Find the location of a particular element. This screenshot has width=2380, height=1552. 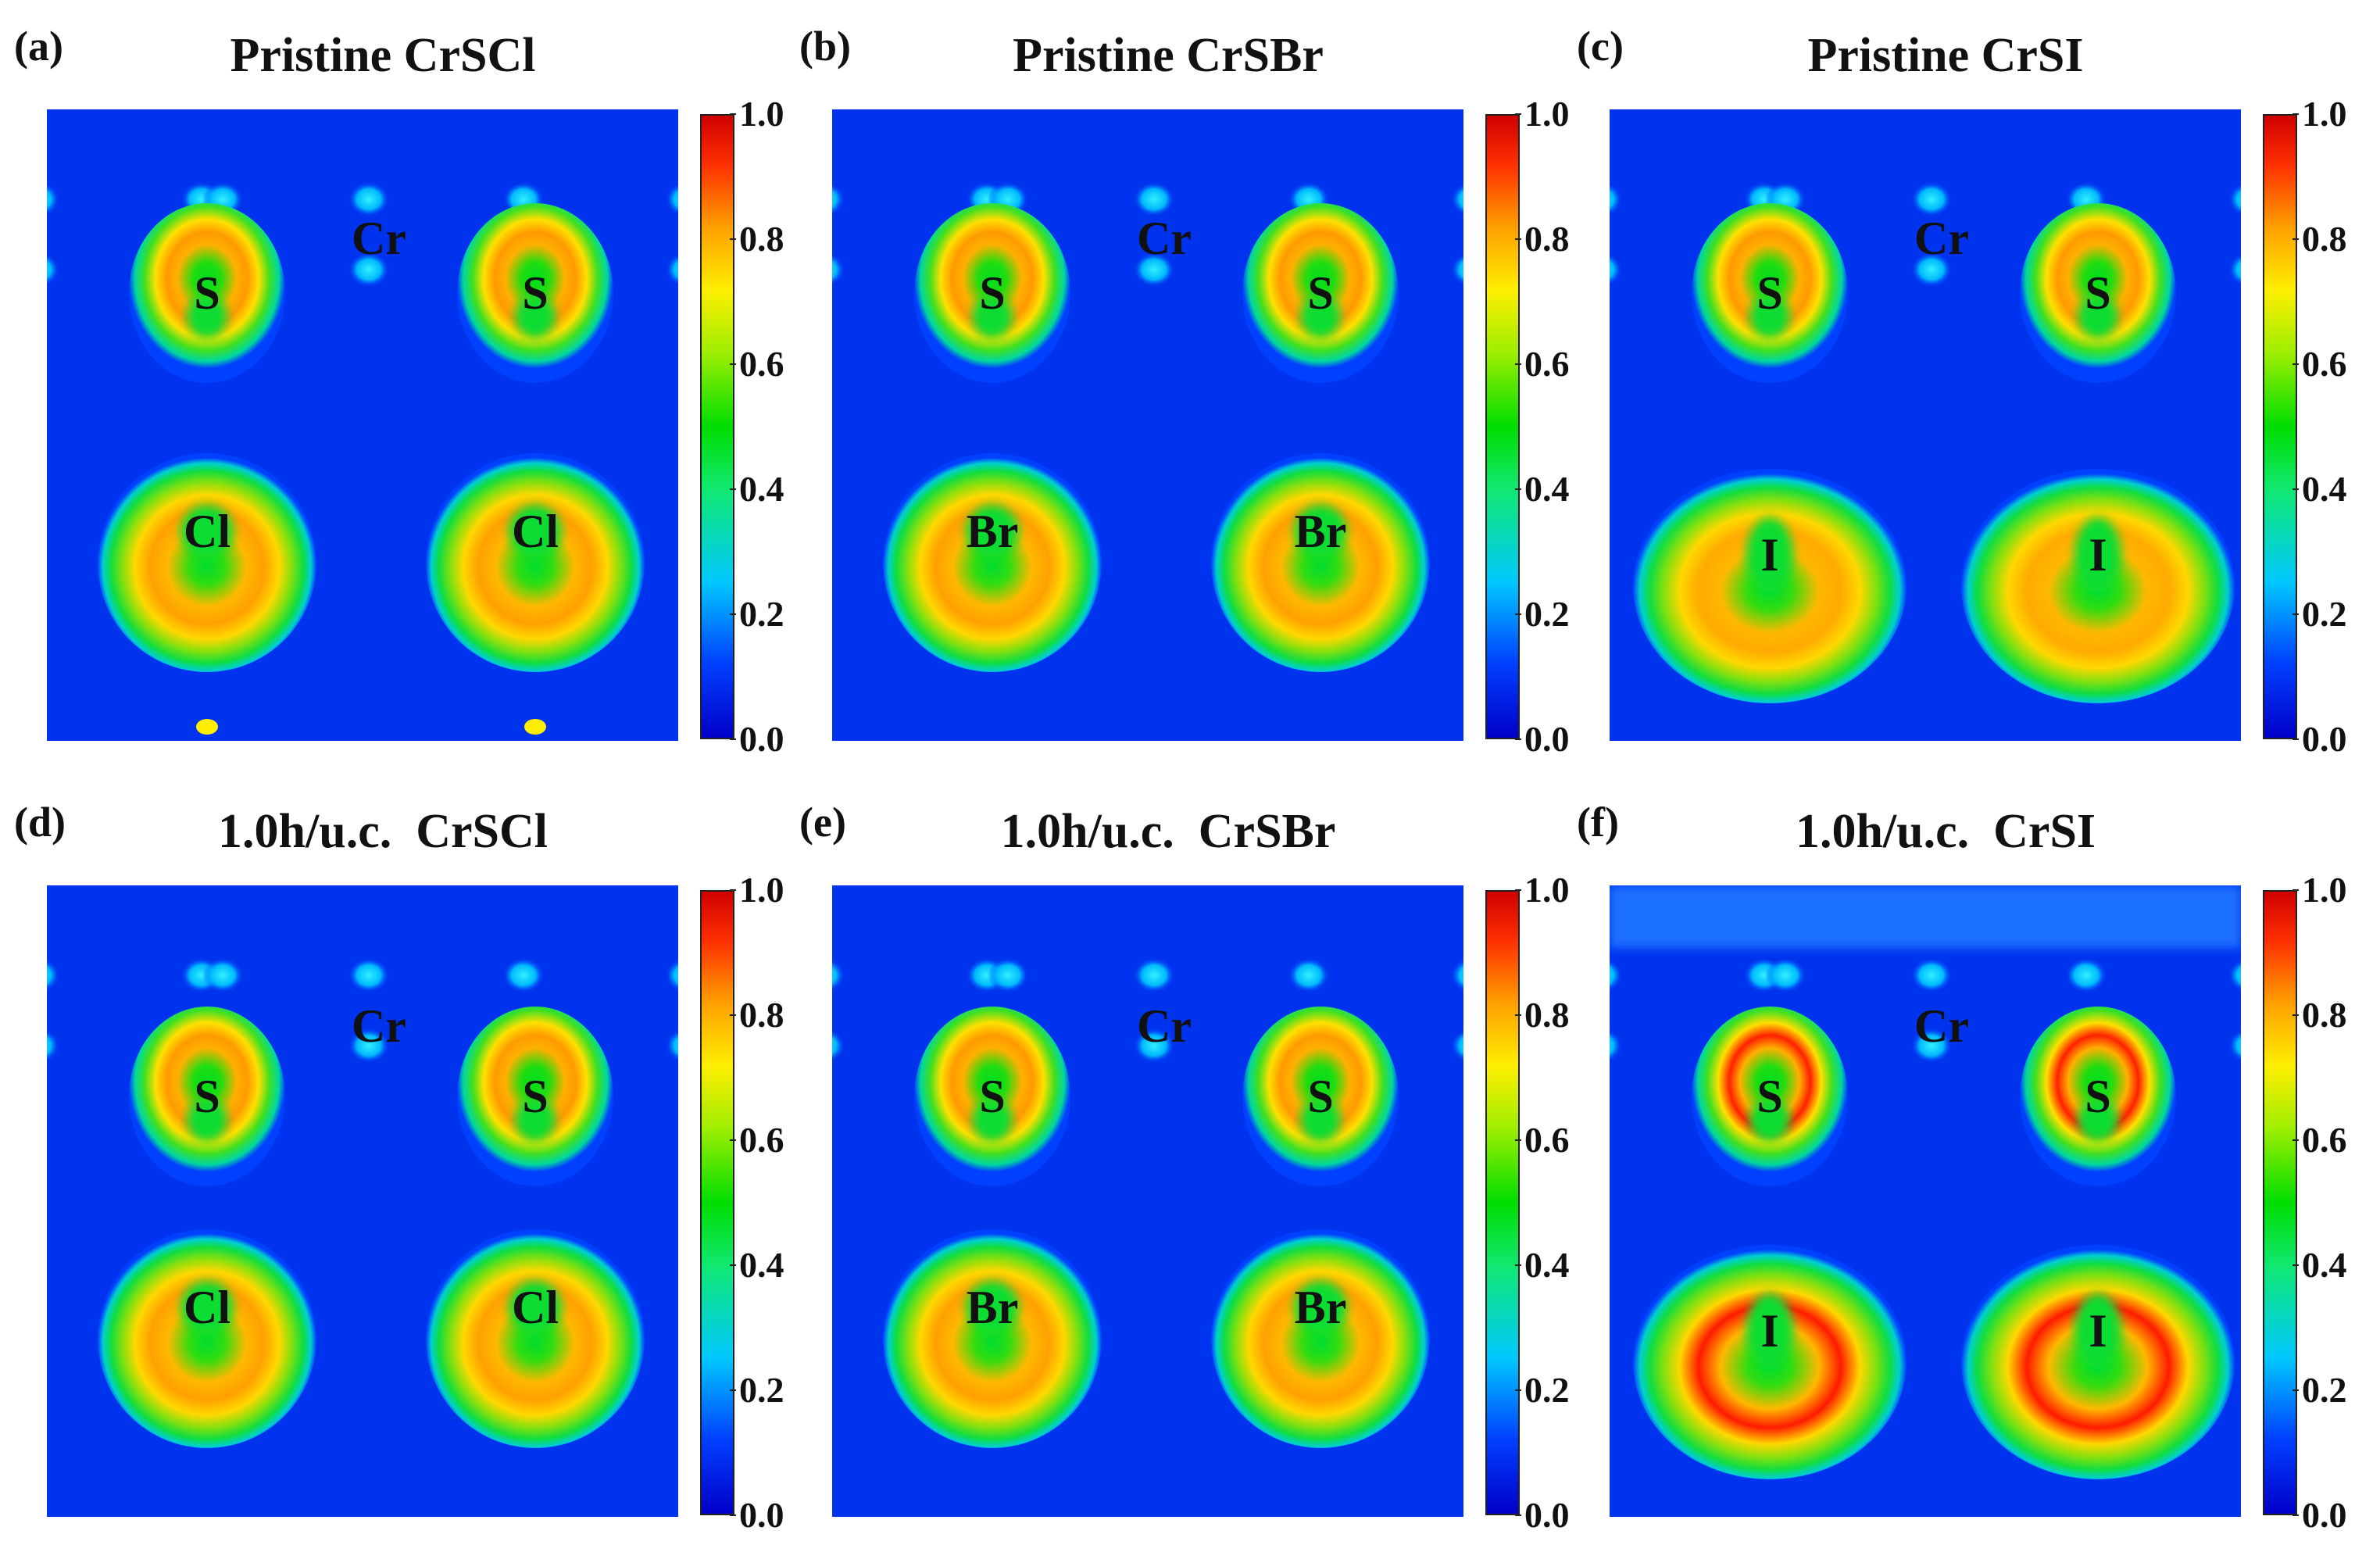

panel-title: 1.0h/u.c. CrSBr is located at coordinates (1168, 831).